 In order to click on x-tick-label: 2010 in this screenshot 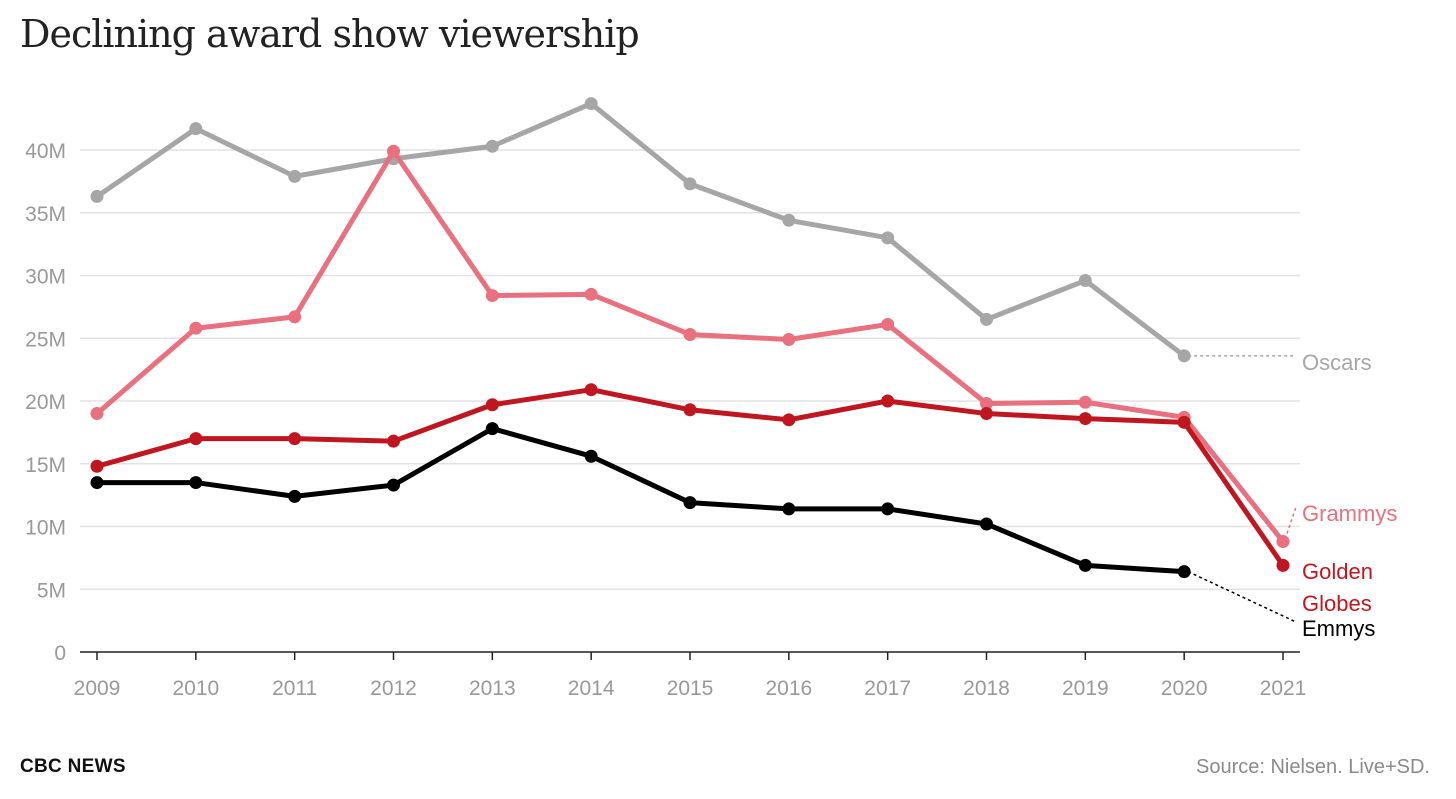, I will do `click(195, 688)`.